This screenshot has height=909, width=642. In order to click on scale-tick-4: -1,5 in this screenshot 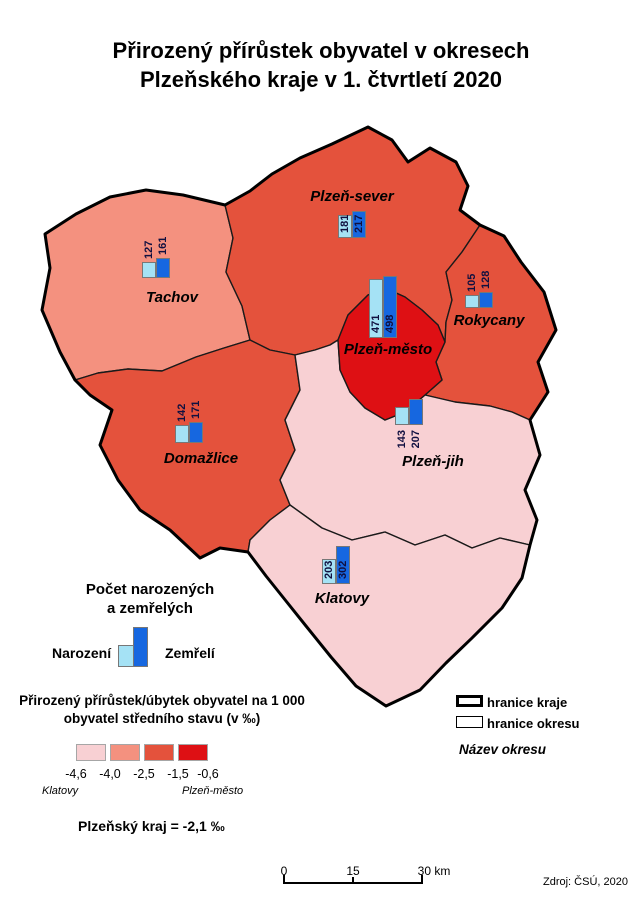, I will do `click(178, 774)`.